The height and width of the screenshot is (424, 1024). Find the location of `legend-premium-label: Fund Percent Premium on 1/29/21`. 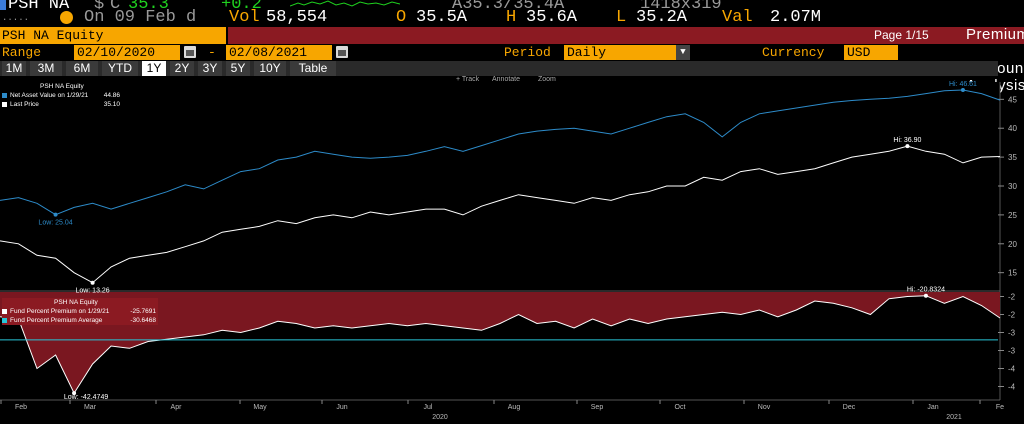

legend-premium-label: Fund Percent Premium on 1/29/21 is located at coordinates (60, 311).